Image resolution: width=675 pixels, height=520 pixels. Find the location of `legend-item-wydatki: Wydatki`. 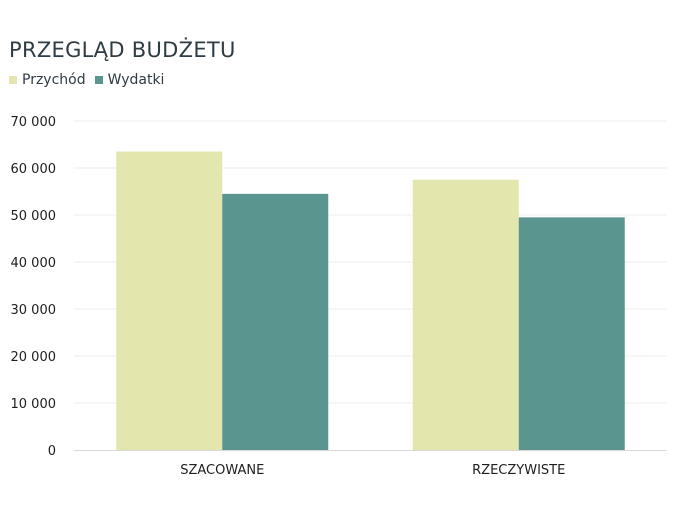

legend-item-wydatki: Wydatki is located at coordinates (129, 80).